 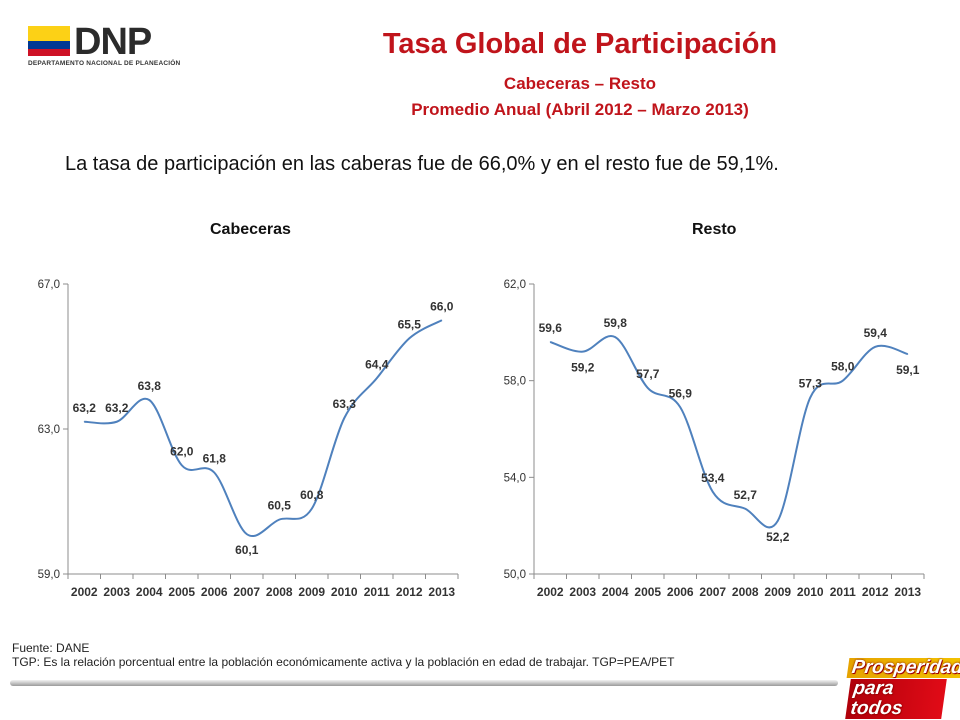 What do you see at coordinates (182, 451) in the screenshot?
I see `data-label: 62,0` at bounding box center [182, 451].